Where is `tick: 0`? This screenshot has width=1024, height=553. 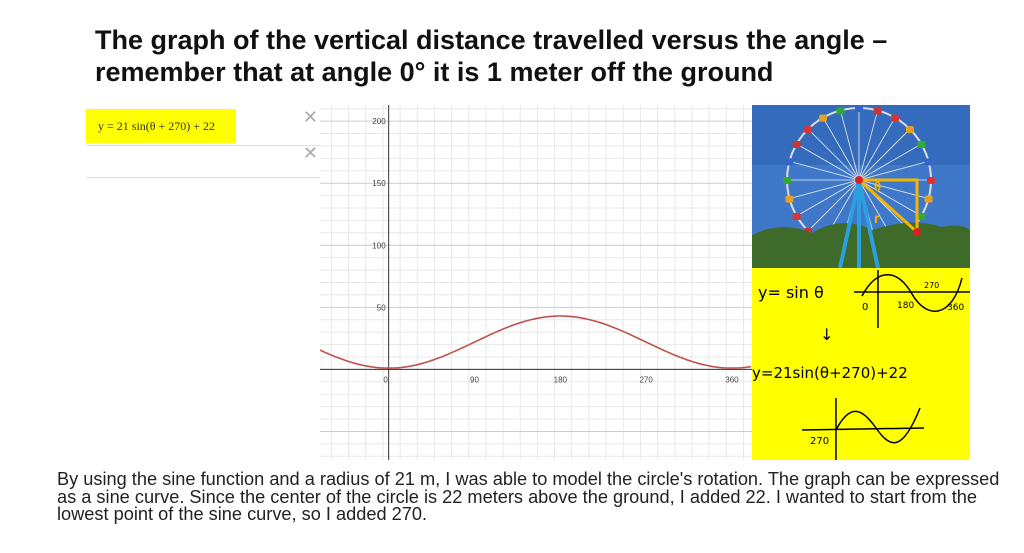
tick: 0 is located at coordinates (865, 307).